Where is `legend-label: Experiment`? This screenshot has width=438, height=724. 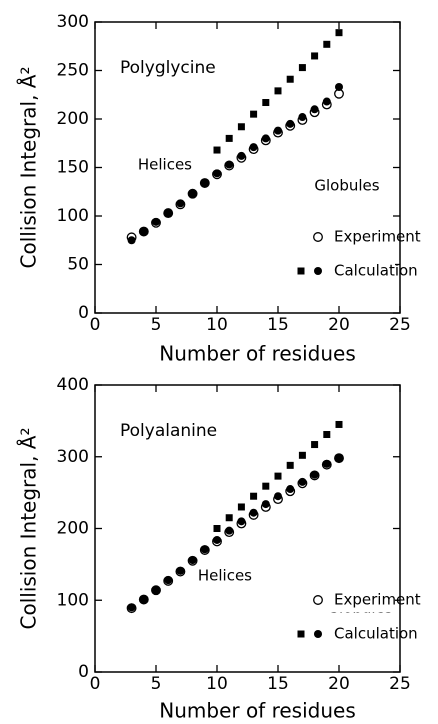
legend-label: Experiment is located at coordinates (377, 237).